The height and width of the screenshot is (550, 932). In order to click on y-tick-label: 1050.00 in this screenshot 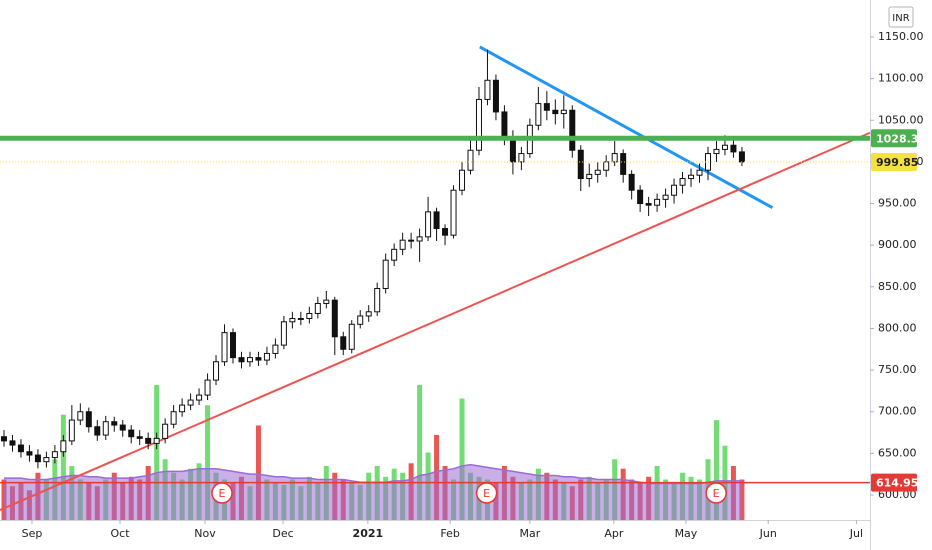, I will do `click(901, 119)`.